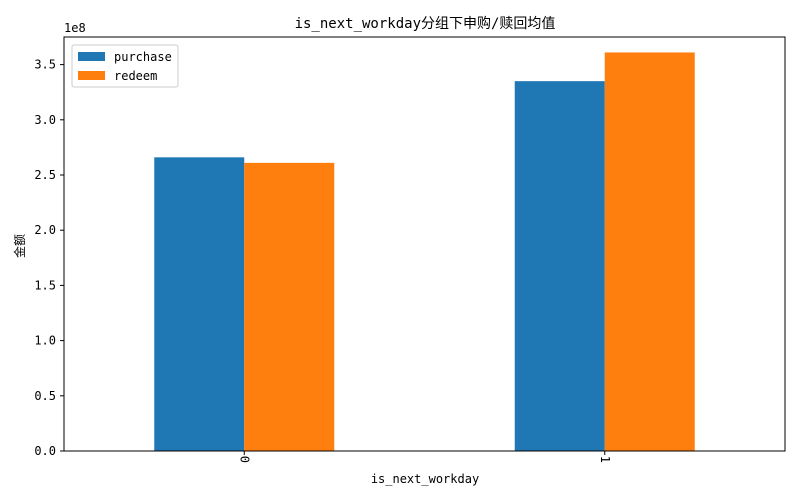  Describe the element at coordinates (45, 65) in the screenshot. I see `y-tick-label: 3.5` at that location.